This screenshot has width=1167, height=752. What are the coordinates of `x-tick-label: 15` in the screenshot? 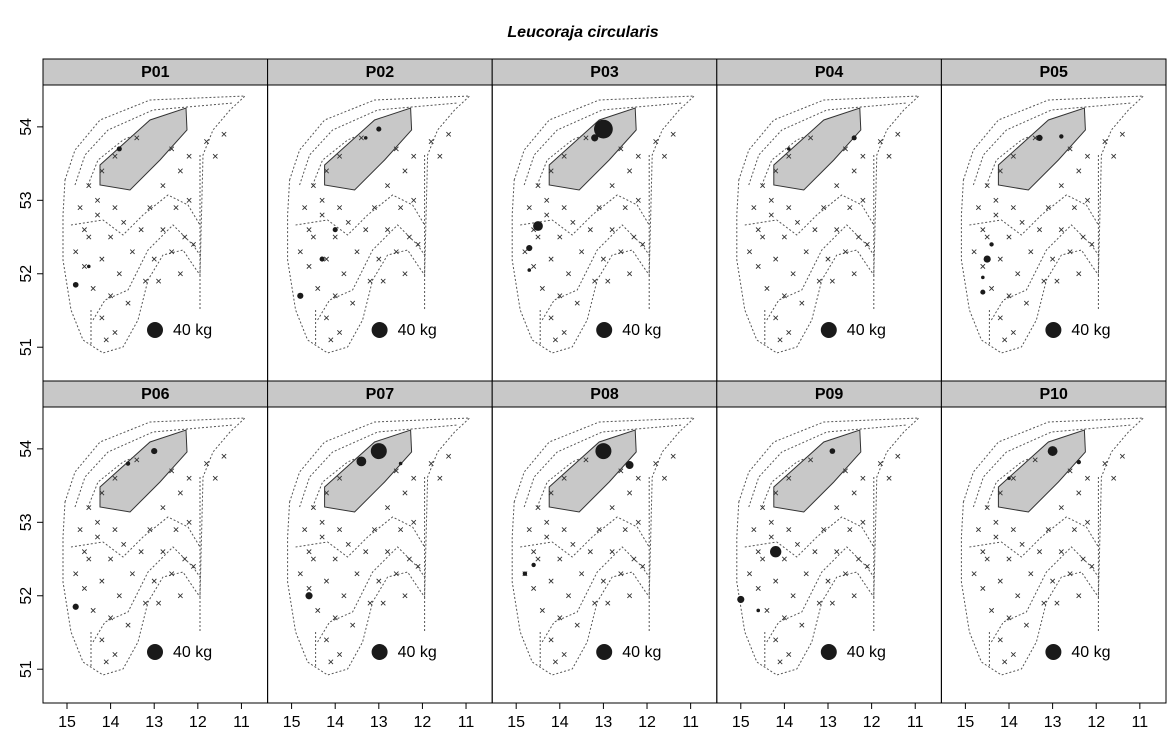 It's located at (741, 722).